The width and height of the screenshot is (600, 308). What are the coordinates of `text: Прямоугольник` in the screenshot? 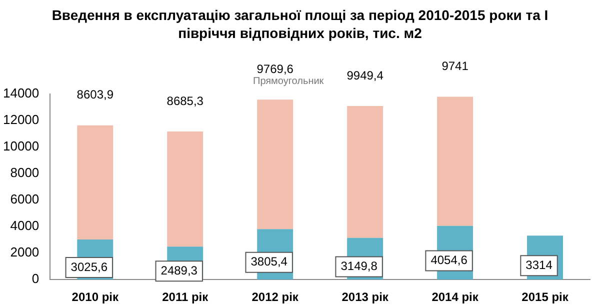 It's located at (288, 81).